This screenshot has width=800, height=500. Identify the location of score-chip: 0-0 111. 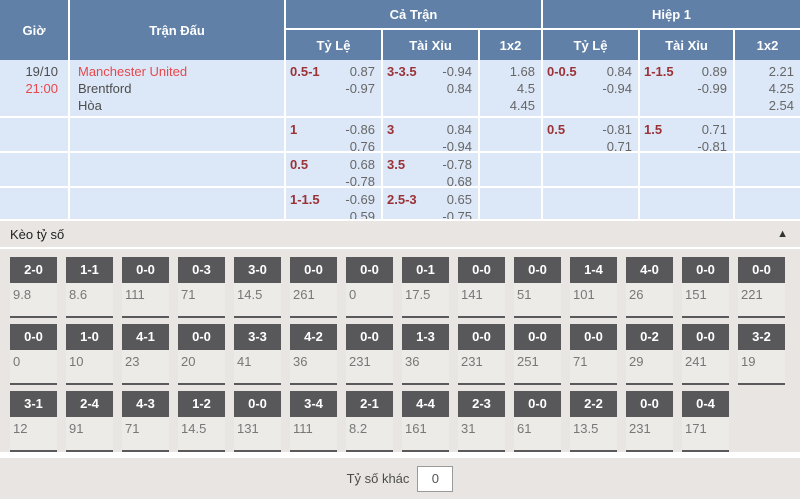
(145, 287).